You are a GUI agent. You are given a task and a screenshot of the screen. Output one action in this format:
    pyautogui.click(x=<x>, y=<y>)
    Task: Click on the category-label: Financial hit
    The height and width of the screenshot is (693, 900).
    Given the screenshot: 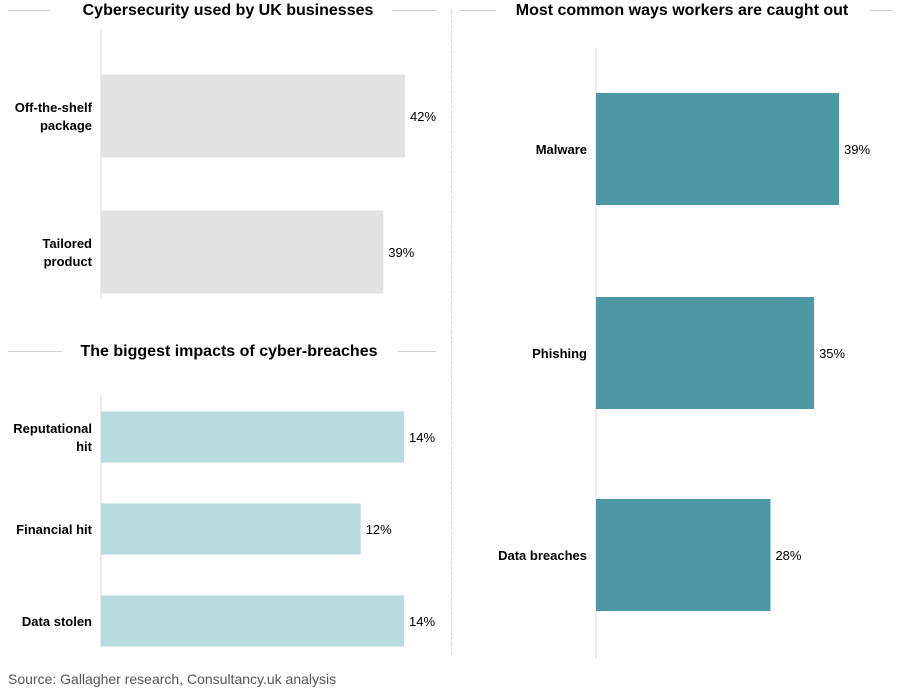 What is the action you would take?
    pyautogui.click(x=54, y=529)
    